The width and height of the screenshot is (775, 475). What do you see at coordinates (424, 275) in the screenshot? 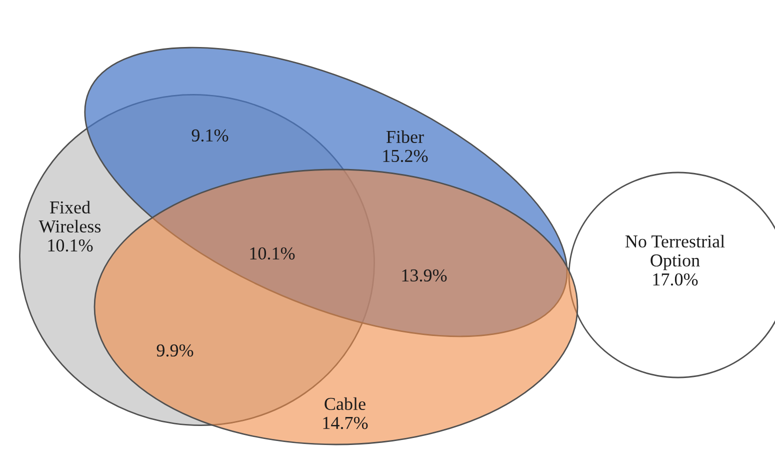
I see `text: 13.9%` at bounding box center [424, 275].